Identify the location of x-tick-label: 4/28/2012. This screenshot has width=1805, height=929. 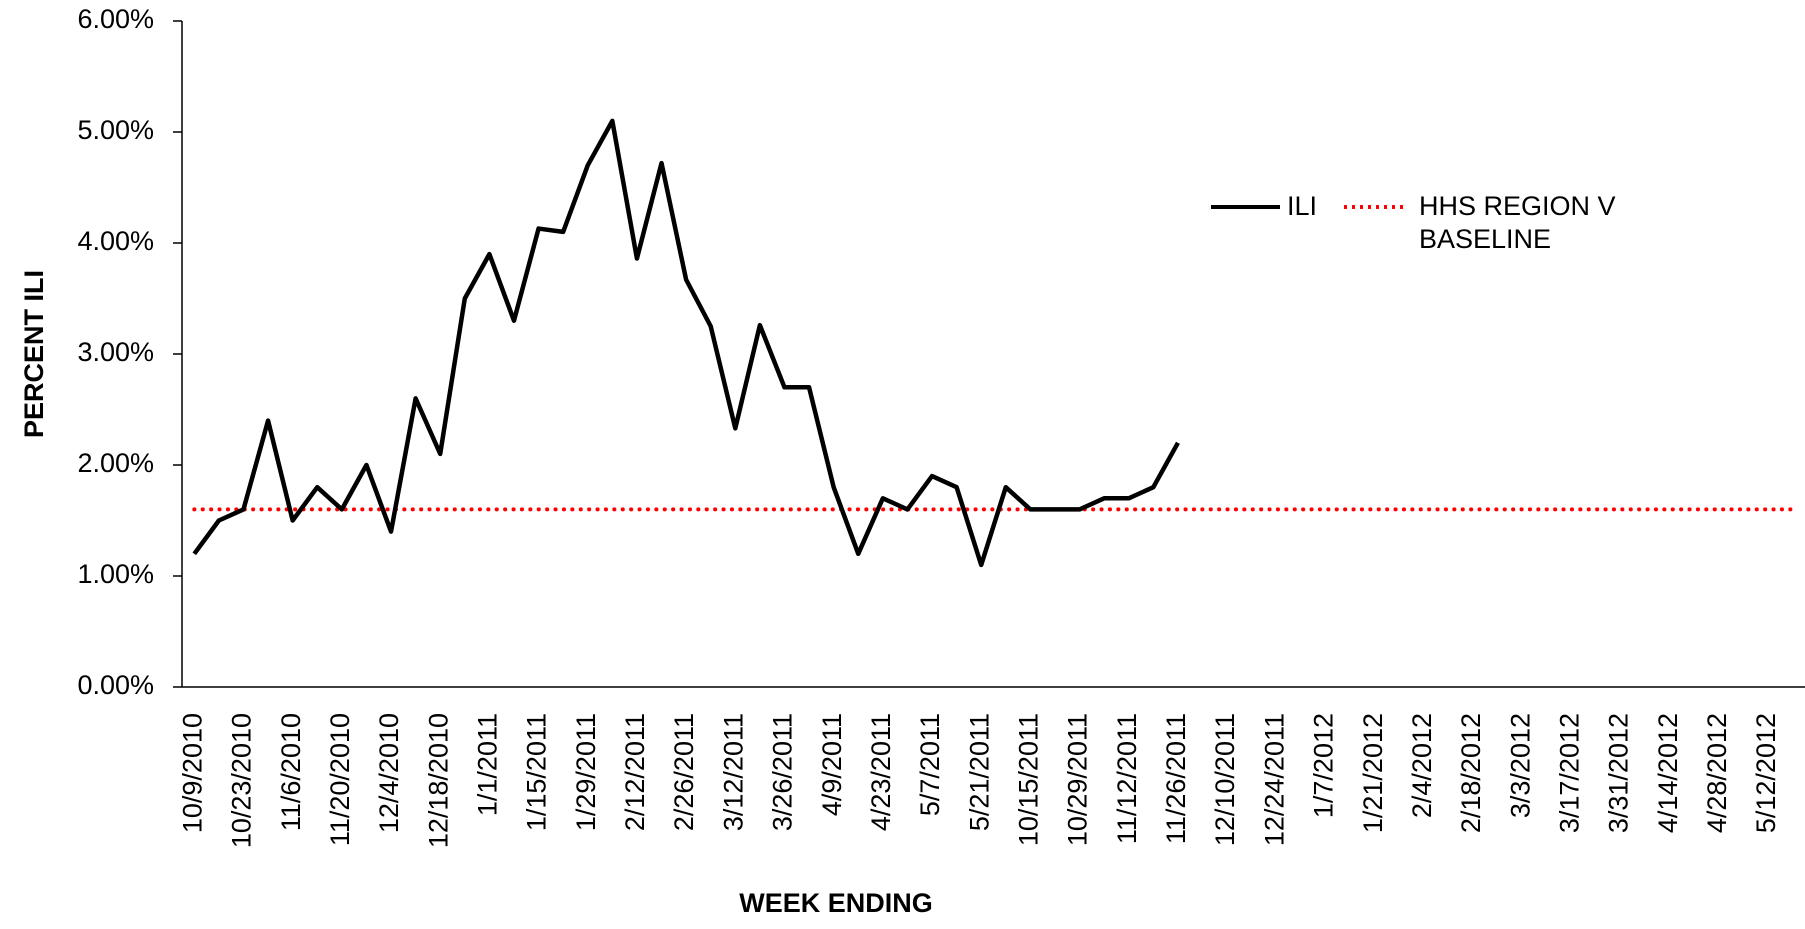
(1717, 773).